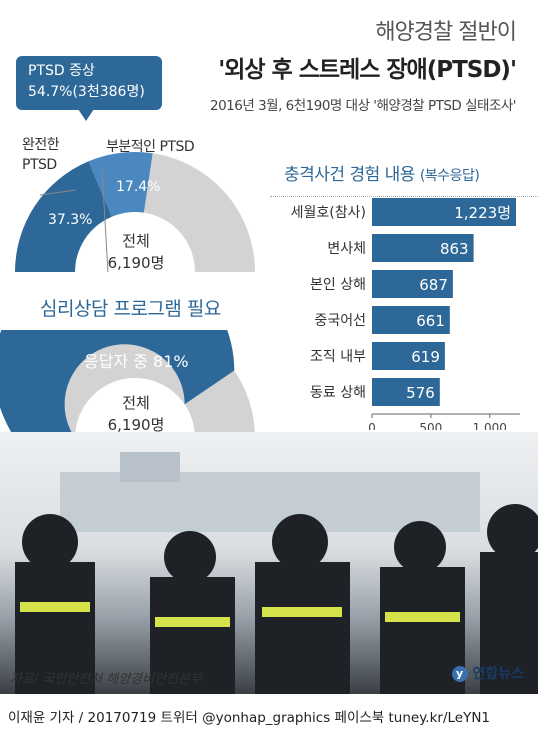 This screenshot has height=750, width=538. What do you see at coordinates (136, 361) in the screenshot?
I see `gauge2-inner-label: 응답자 중 81%` at bounding box center [136, 361].